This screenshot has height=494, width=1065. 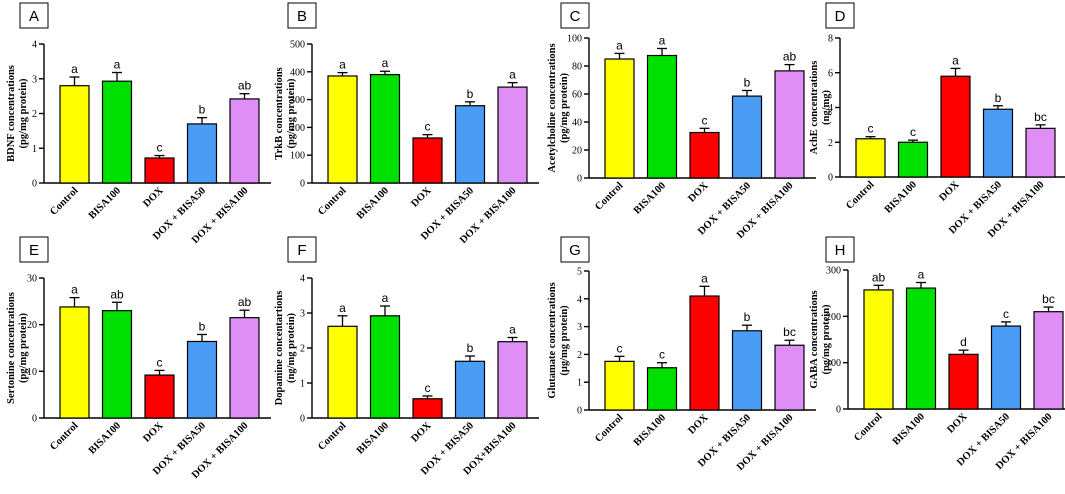 I want to click on y-axis-label-line: Sertonine concentrations, so click(x=11, y=348).